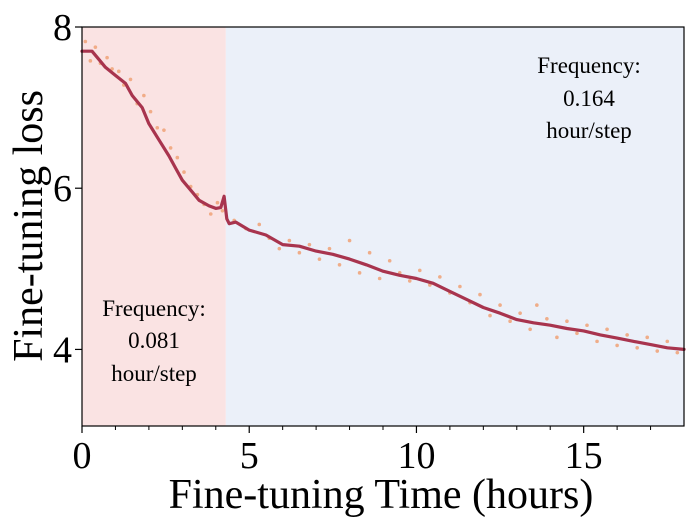 This screenshot has height=524, width=690. I want to click on annotation-left-line-2: 0.081, so click(154, 340).